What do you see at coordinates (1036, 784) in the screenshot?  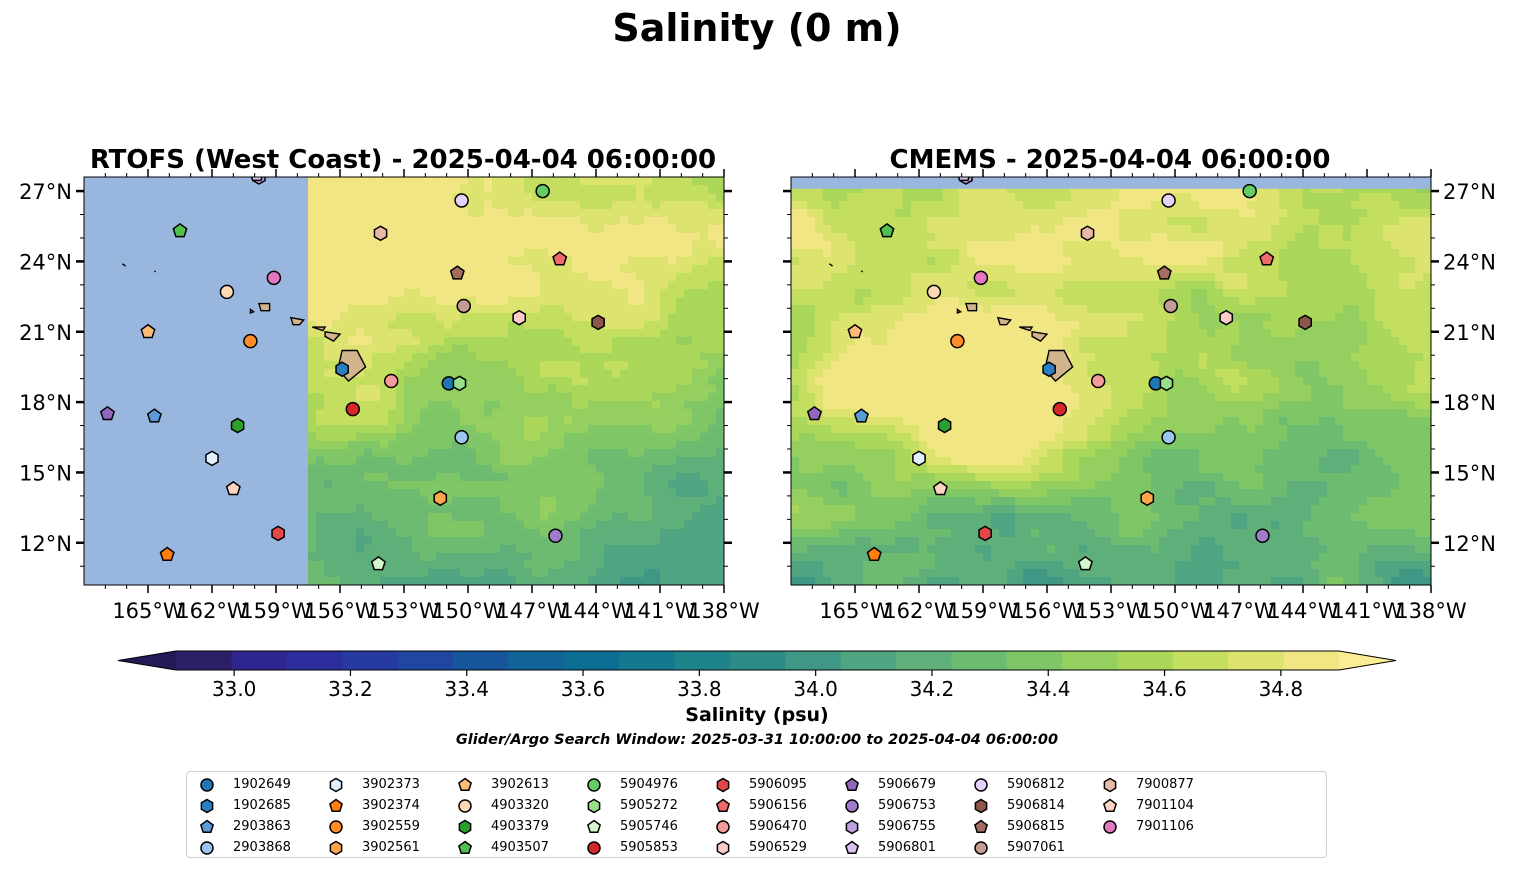 I see `legend-label: 5906812` at bounding box center [1036, 784].